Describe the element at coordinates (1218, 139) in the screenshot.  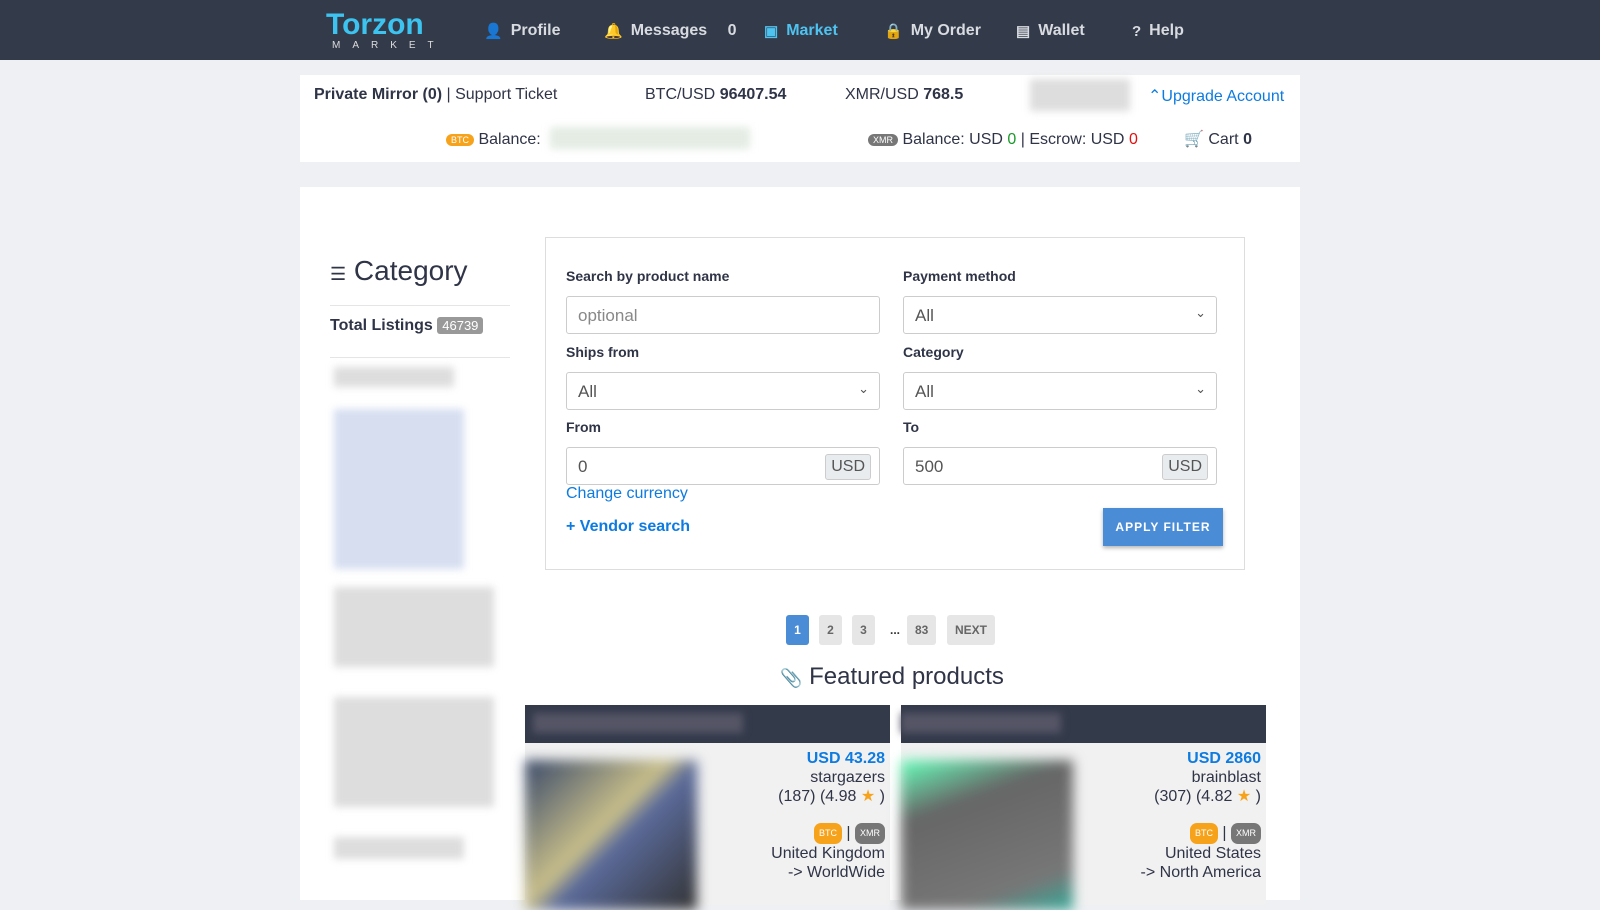
I see `cart-link: 🛒 Cart 0` at that location.